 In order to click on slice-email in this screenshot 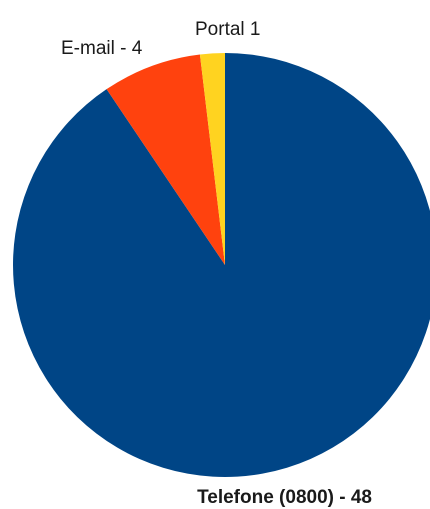, I will do `click(165, 159)`.